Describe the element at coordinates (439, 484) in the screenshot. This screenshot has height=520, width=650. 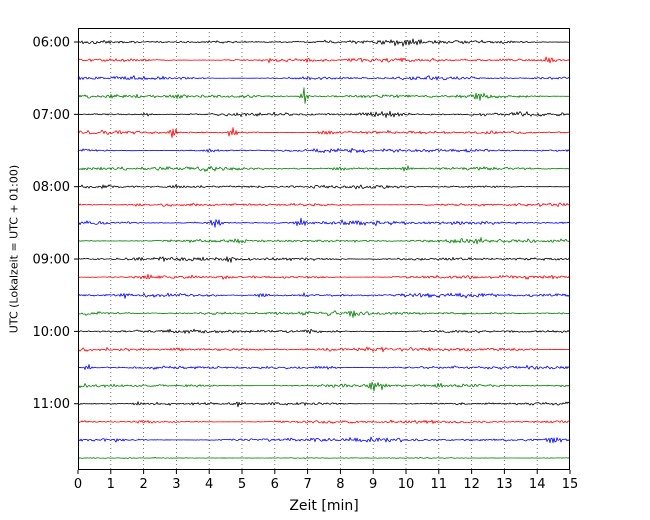
I see `x-tick-label: 11` at that location.